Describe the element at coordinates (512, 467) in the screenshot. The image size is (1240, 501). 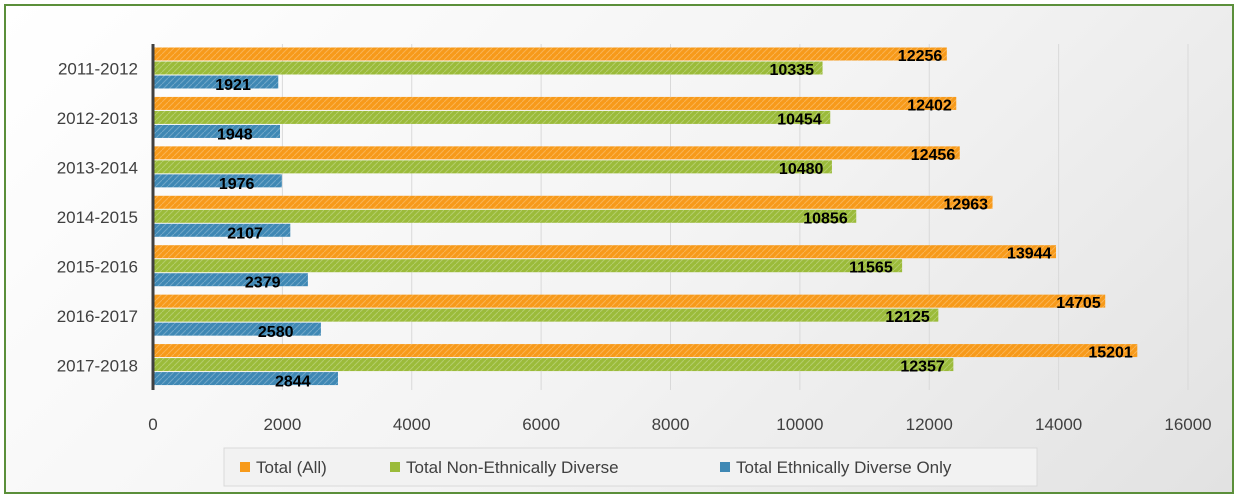
I see `legend-label: Total Non-Ethnically Diverse` at that location.